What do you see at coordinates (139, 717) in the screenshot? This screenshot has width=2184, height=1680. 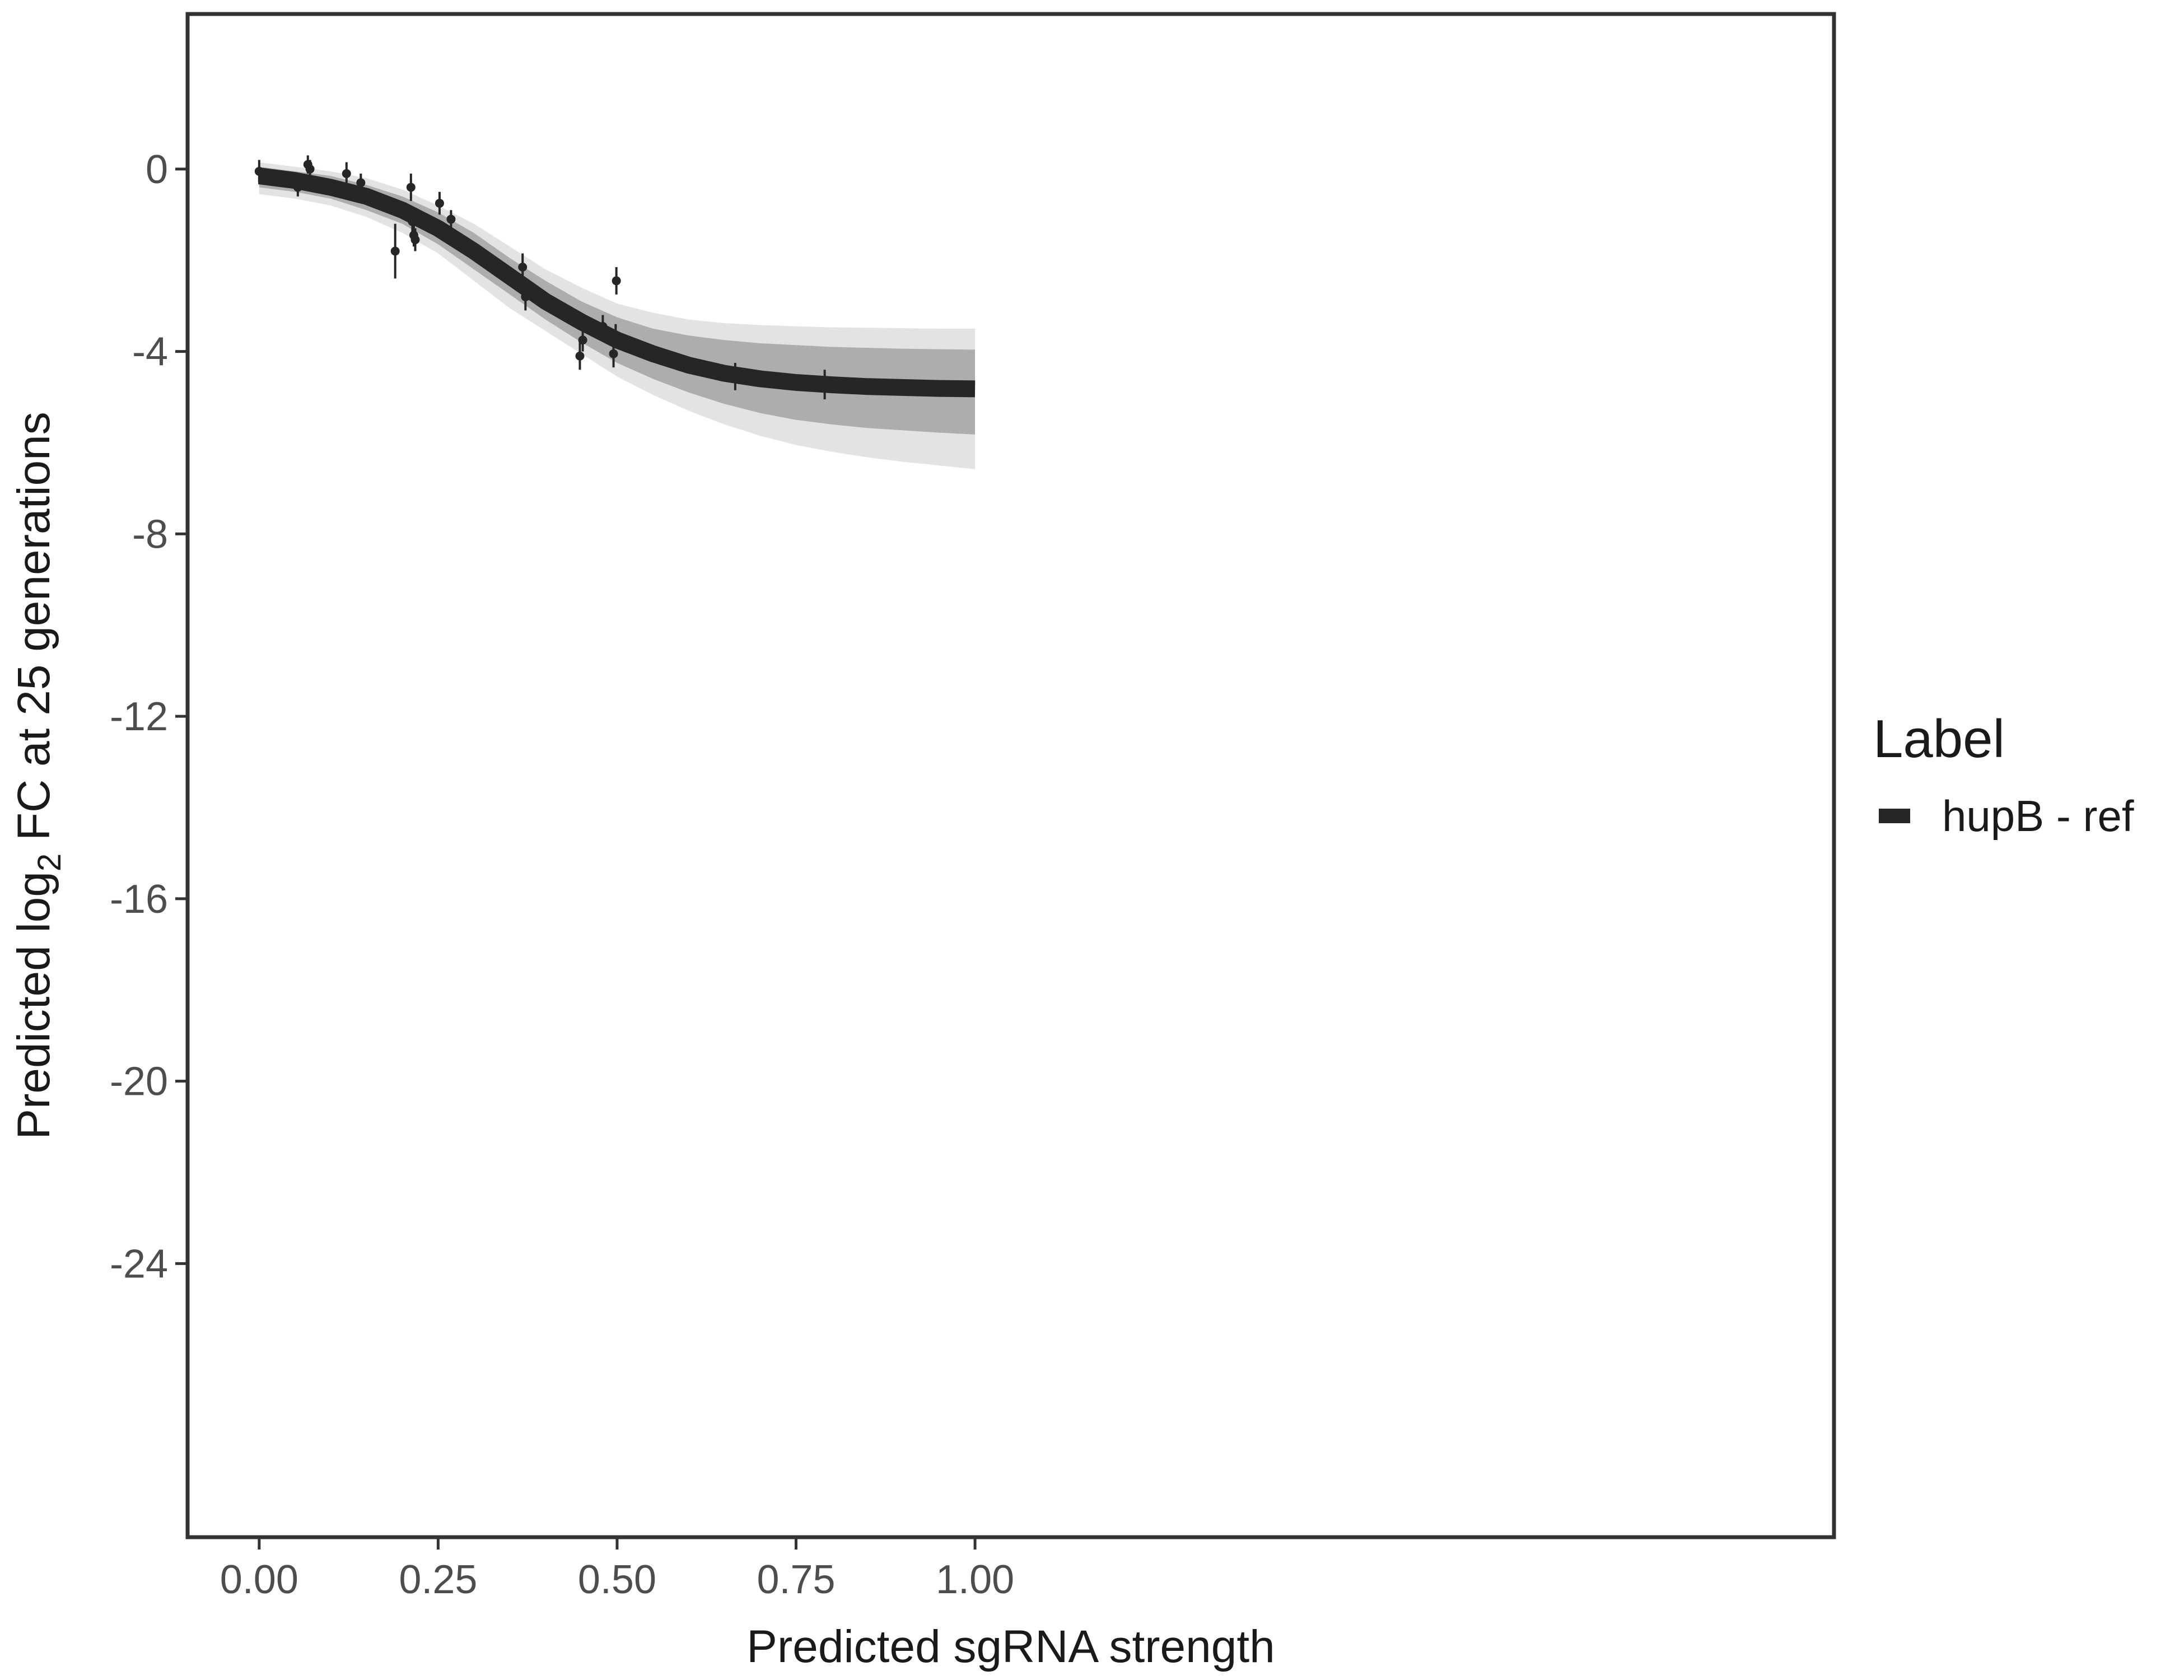 I see `y-tick-label: -12` at bounding box center [139, 717].